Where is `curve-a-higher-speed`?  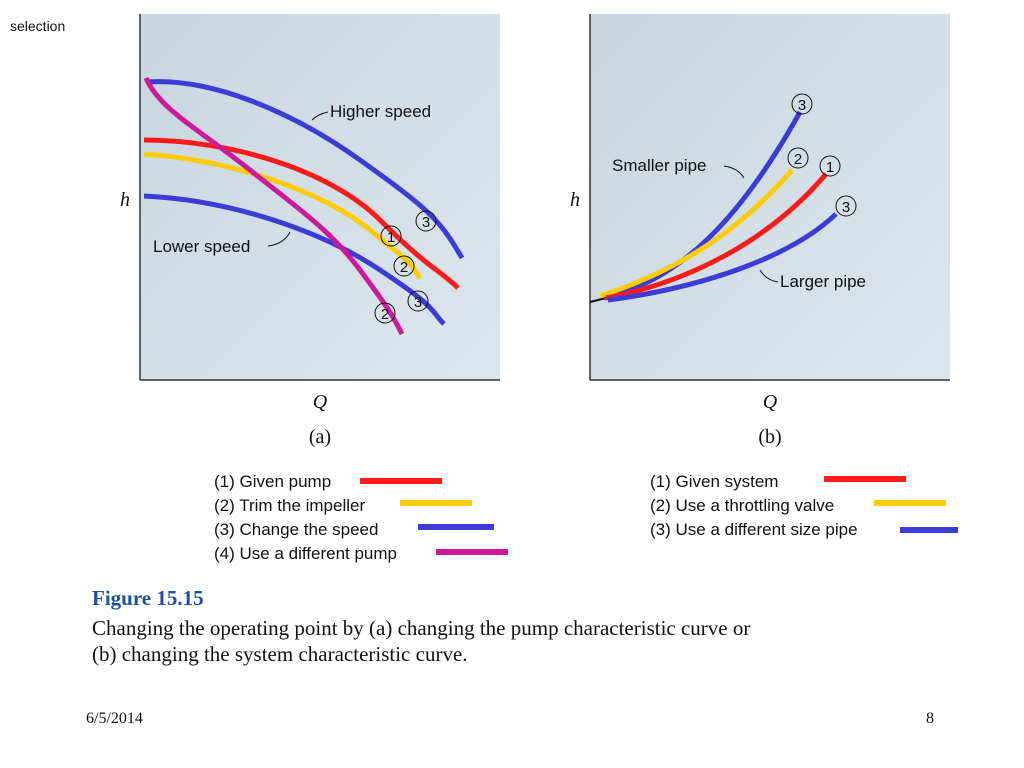 curve-a-higher-speed is located at coordinates (306, 169).